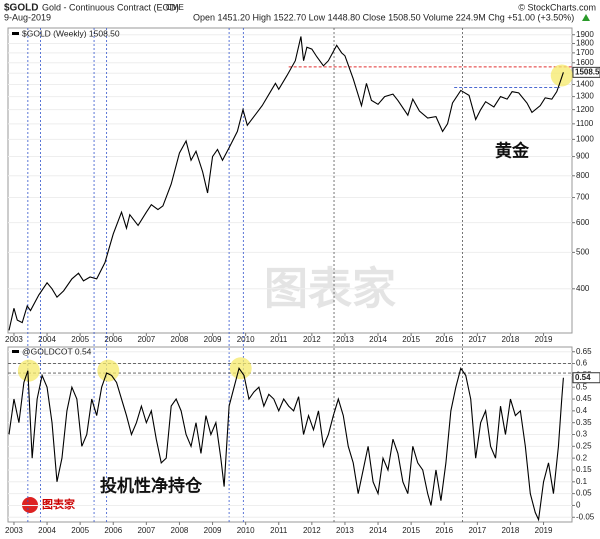  Describe the element at coordinates (585, 123) in the screenshot. I see `y-tick-label: 1100` at that location.